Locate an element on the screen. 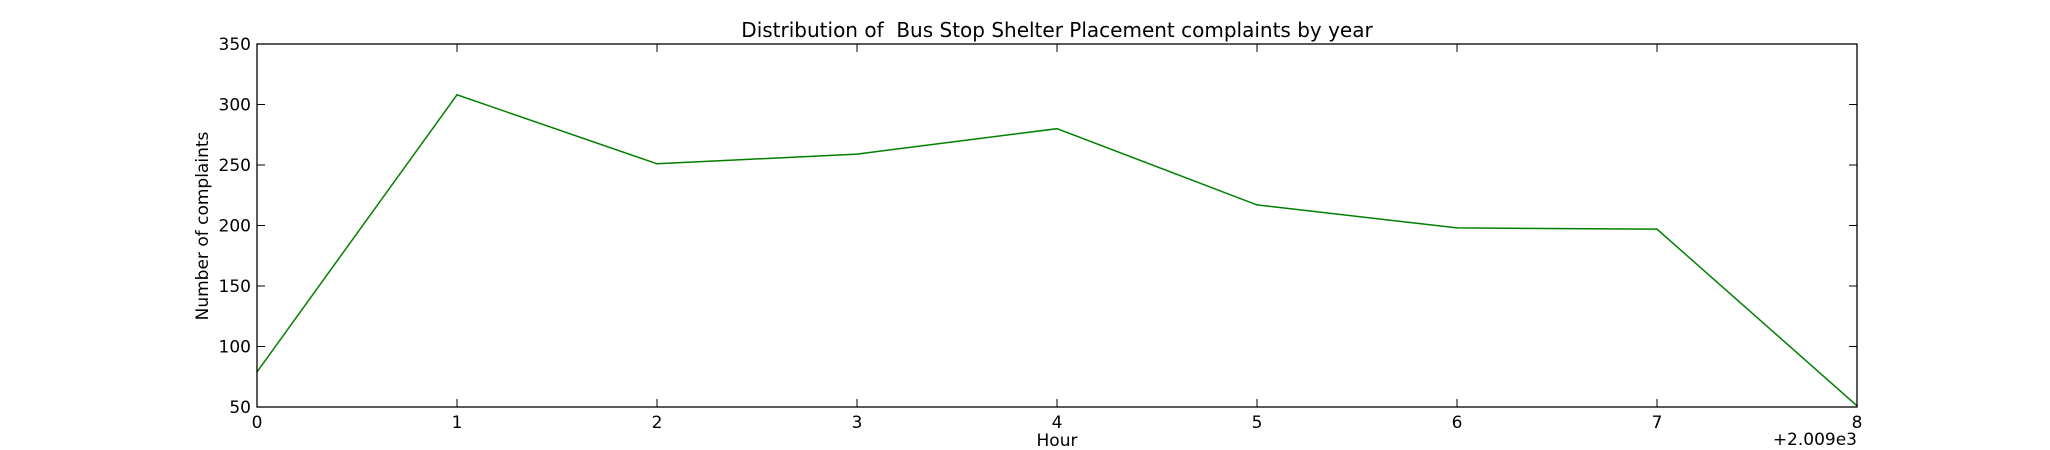 The image size is (2050, 450). y-tick-label: 200 is located at coordinates (235, 227).